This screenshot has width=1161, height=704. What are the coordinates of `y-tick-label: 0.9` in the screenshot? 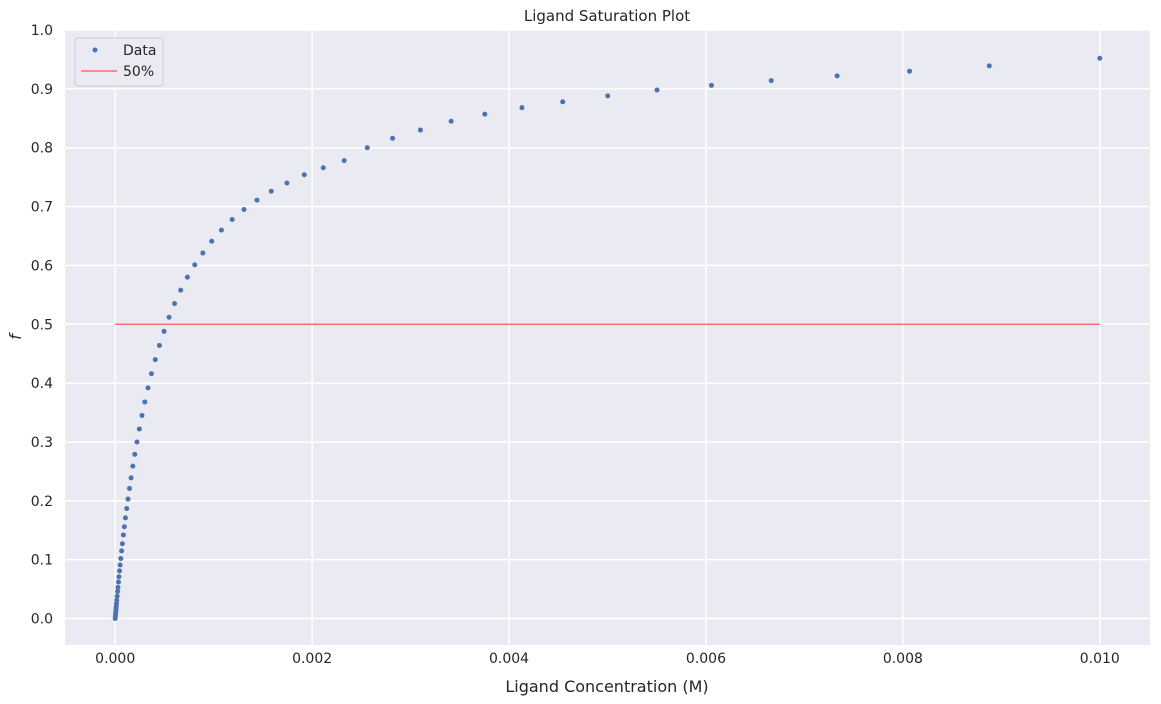 It's located at (42, 90).